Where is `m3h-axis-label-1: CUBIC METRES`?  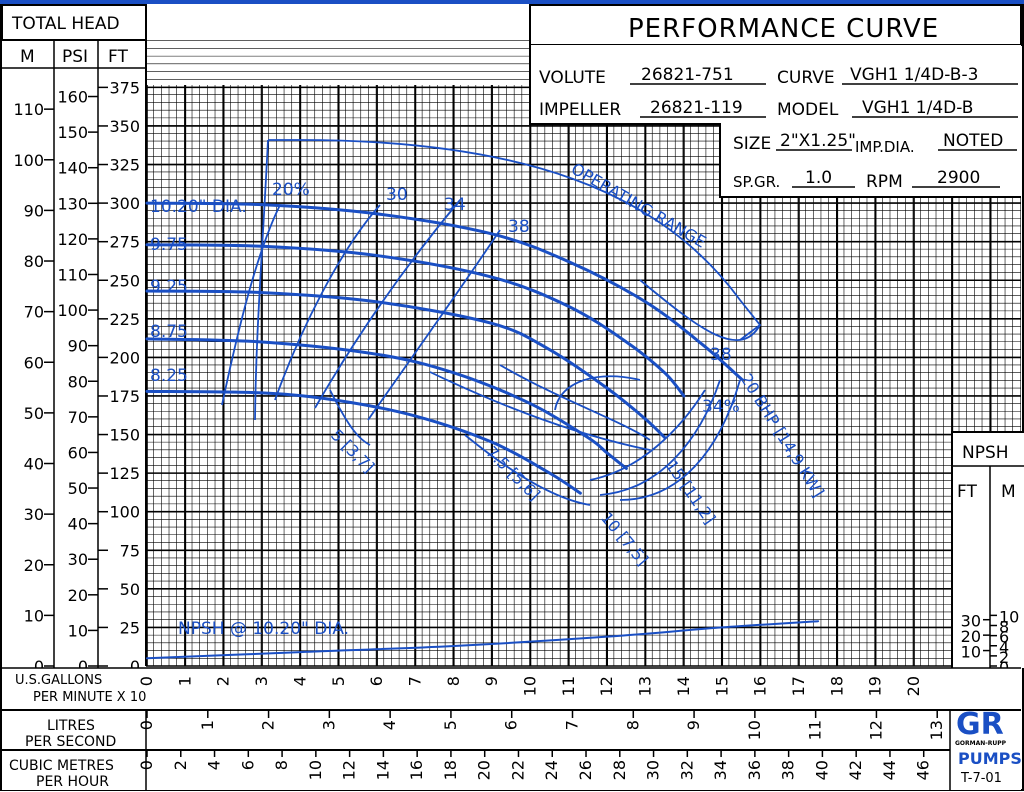
m3h-axis-label-1: CUBIC METRES is located at coordinates (61, 766).